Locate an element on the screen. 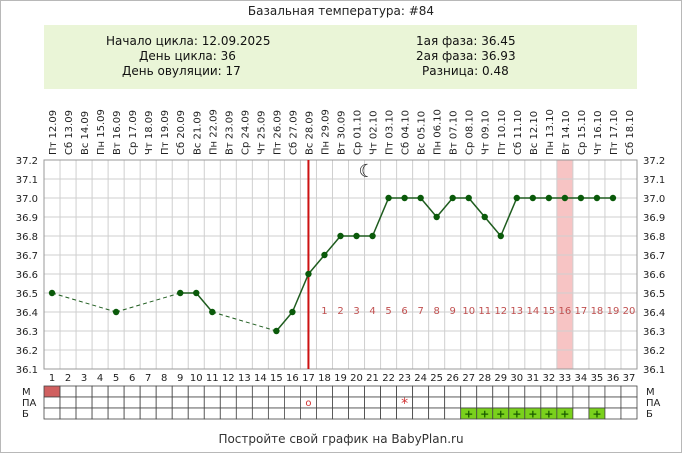 The height and width of the screenshot is (453, 682). date-label: Пн 06.10 is located at coordinates (438, 132).